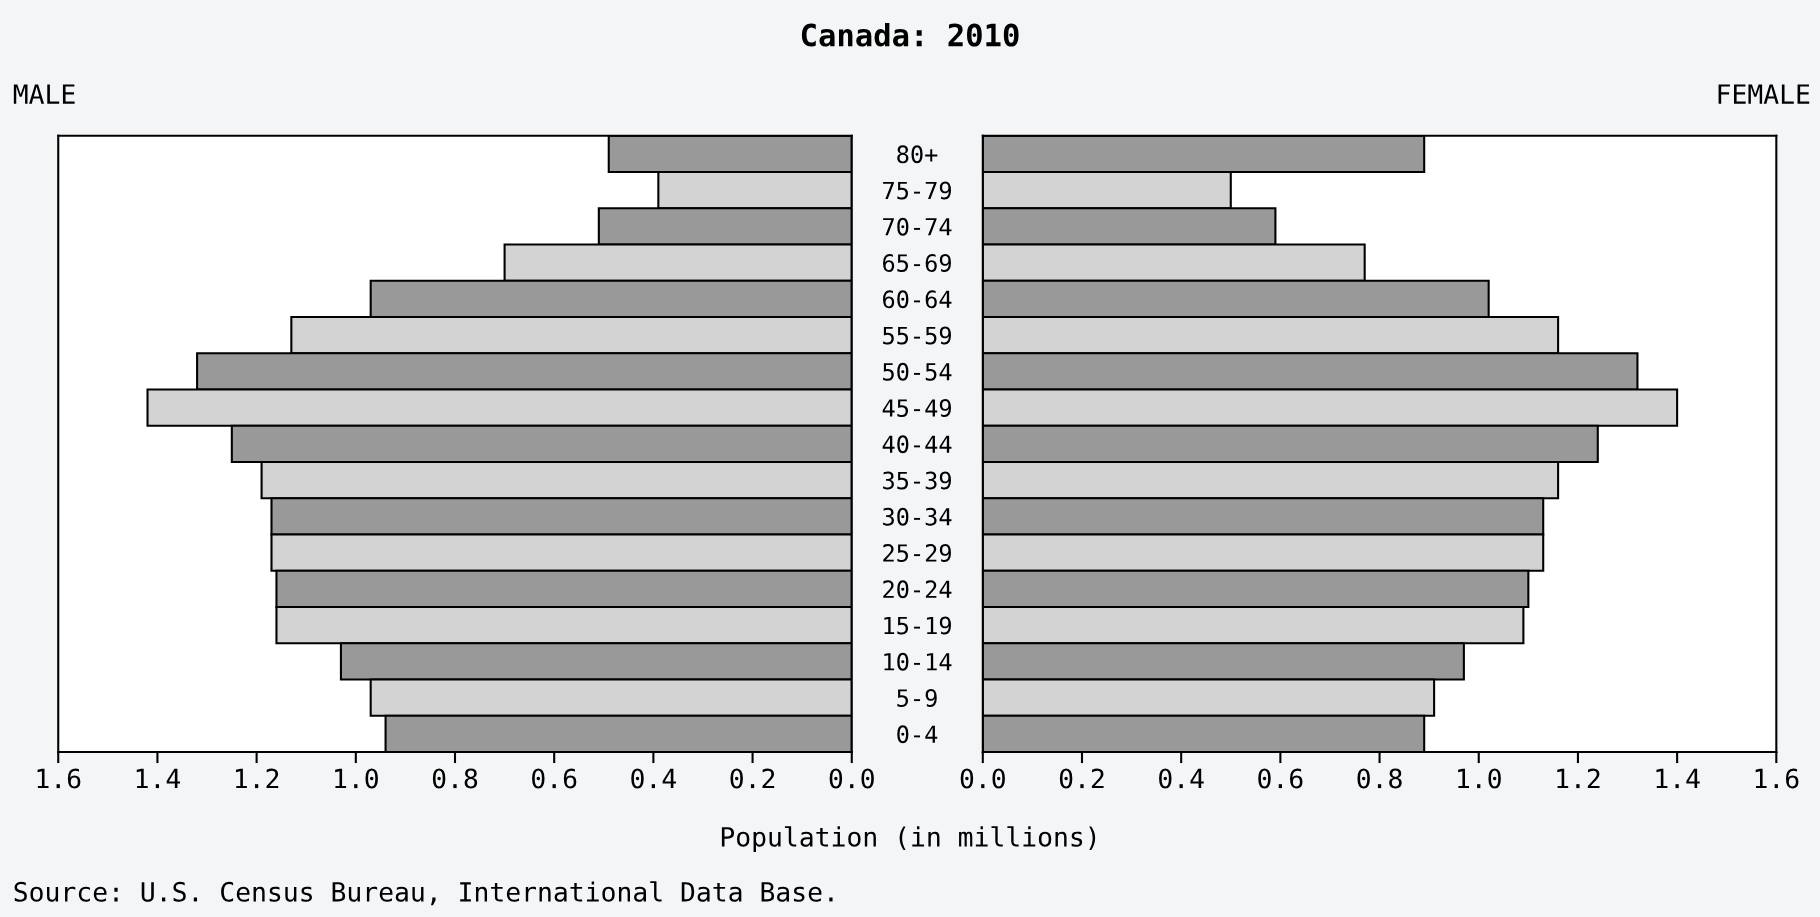  I want to click on y-tick-label: 5-9, so click(917, 698).